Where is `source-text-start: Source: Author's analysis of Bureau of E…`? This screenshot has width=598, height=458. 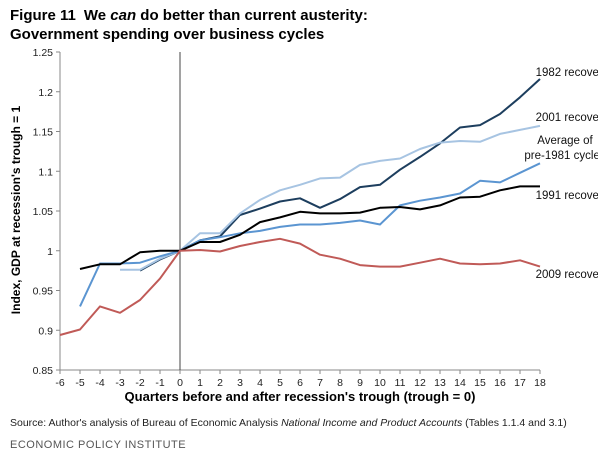 source-text-start: Source: Author's analysis of Bureau of E… is located at coordinates (146, 423).